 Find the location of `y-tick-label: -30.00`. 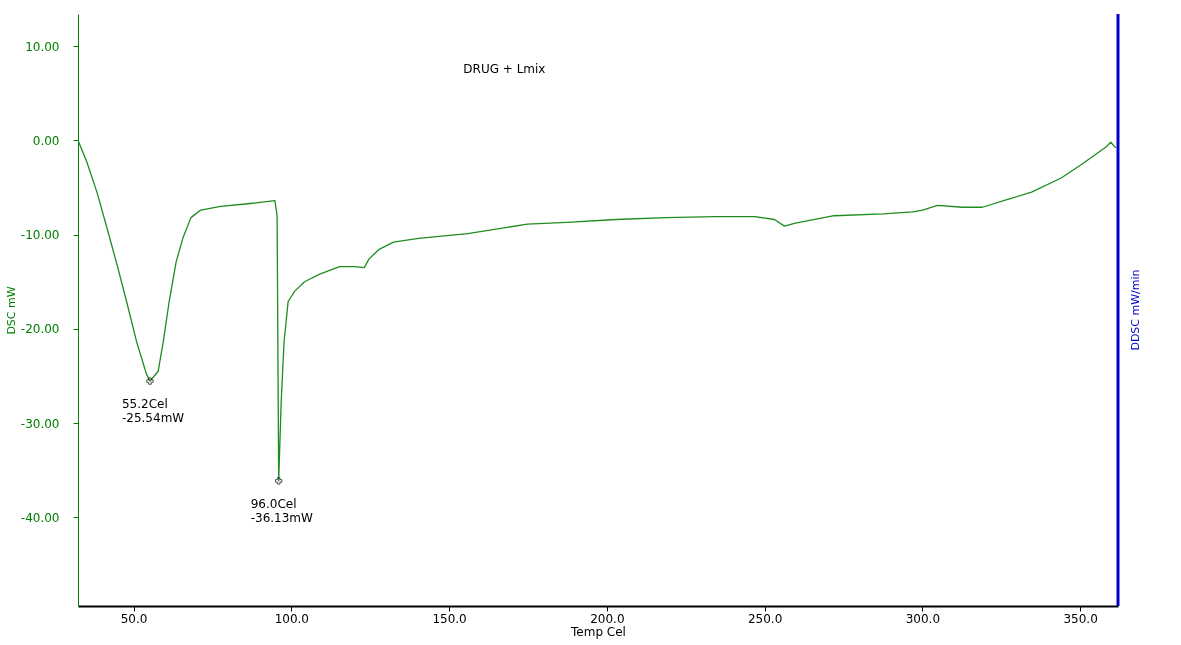

y-tick-label: -30.00 is located at coordinates (40, 423).